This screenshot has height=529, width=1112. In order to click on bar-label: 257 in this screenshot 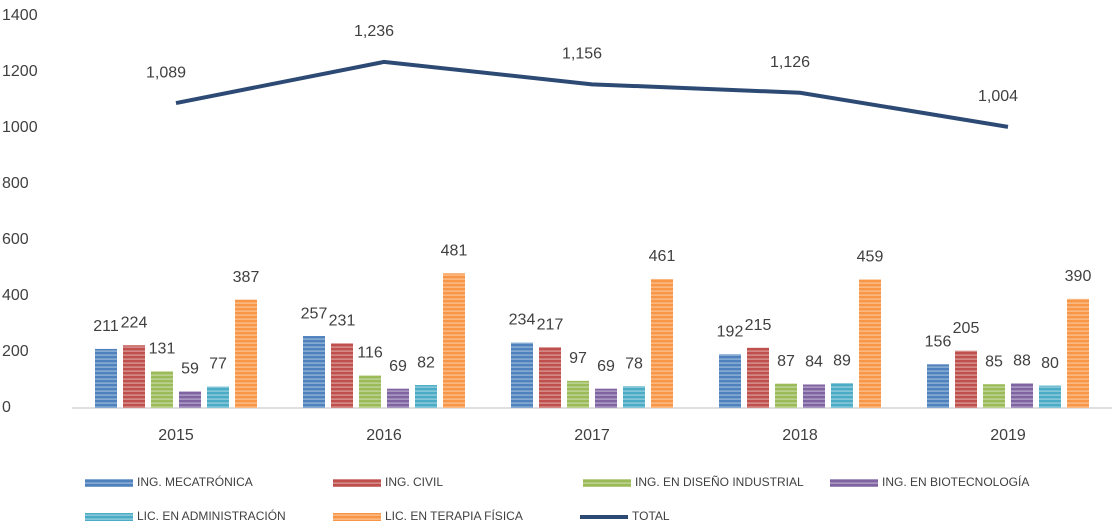, I will do `click(314, 313)`.